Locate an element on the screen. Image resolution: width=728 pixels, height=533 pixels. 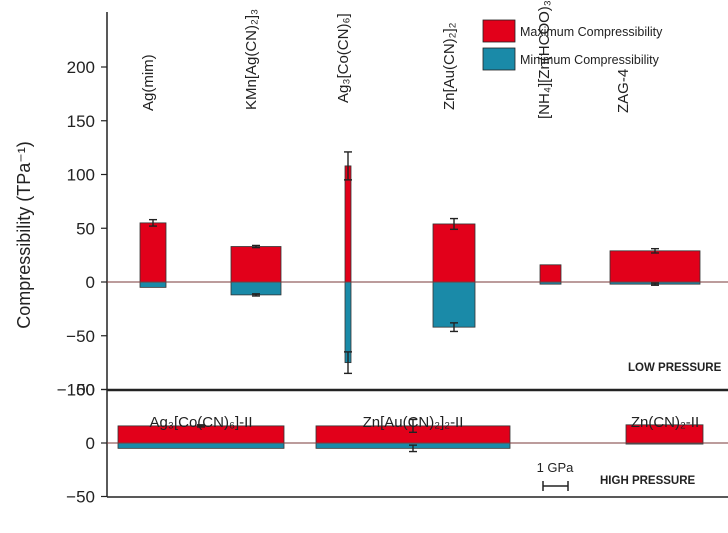
category-label: Ag₃[Co(CN)₆]-II is located at coordinates (200, 422).